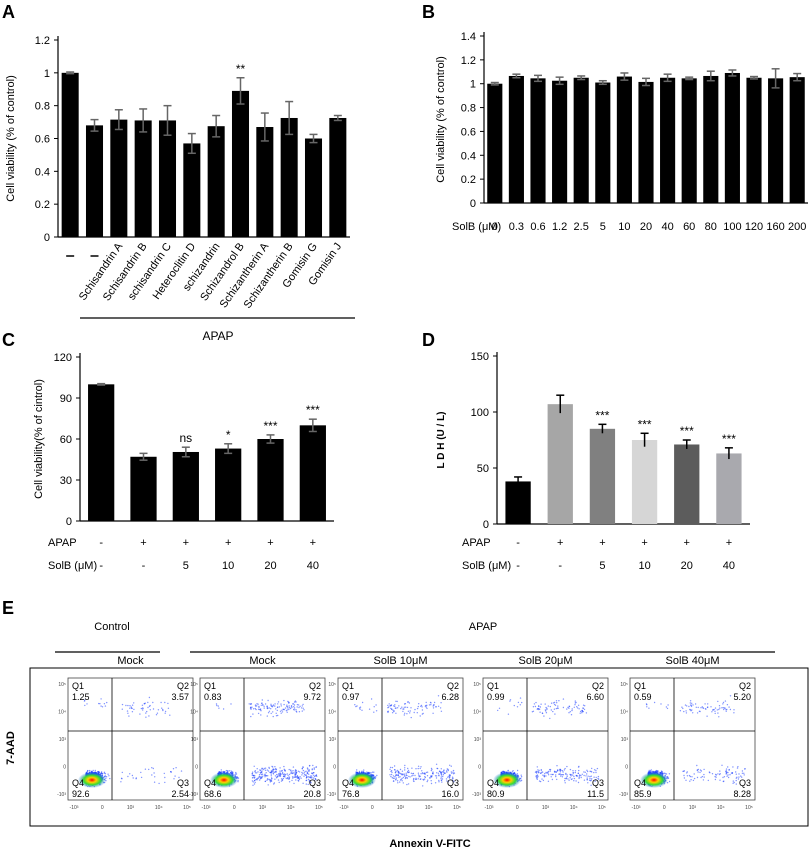 This screenshot has height=850, width=809. What do you see at coordinates (486, 525) in the screenshot?
I see `panel-d-ytick-label: 0` at bounding box center [486, 525].